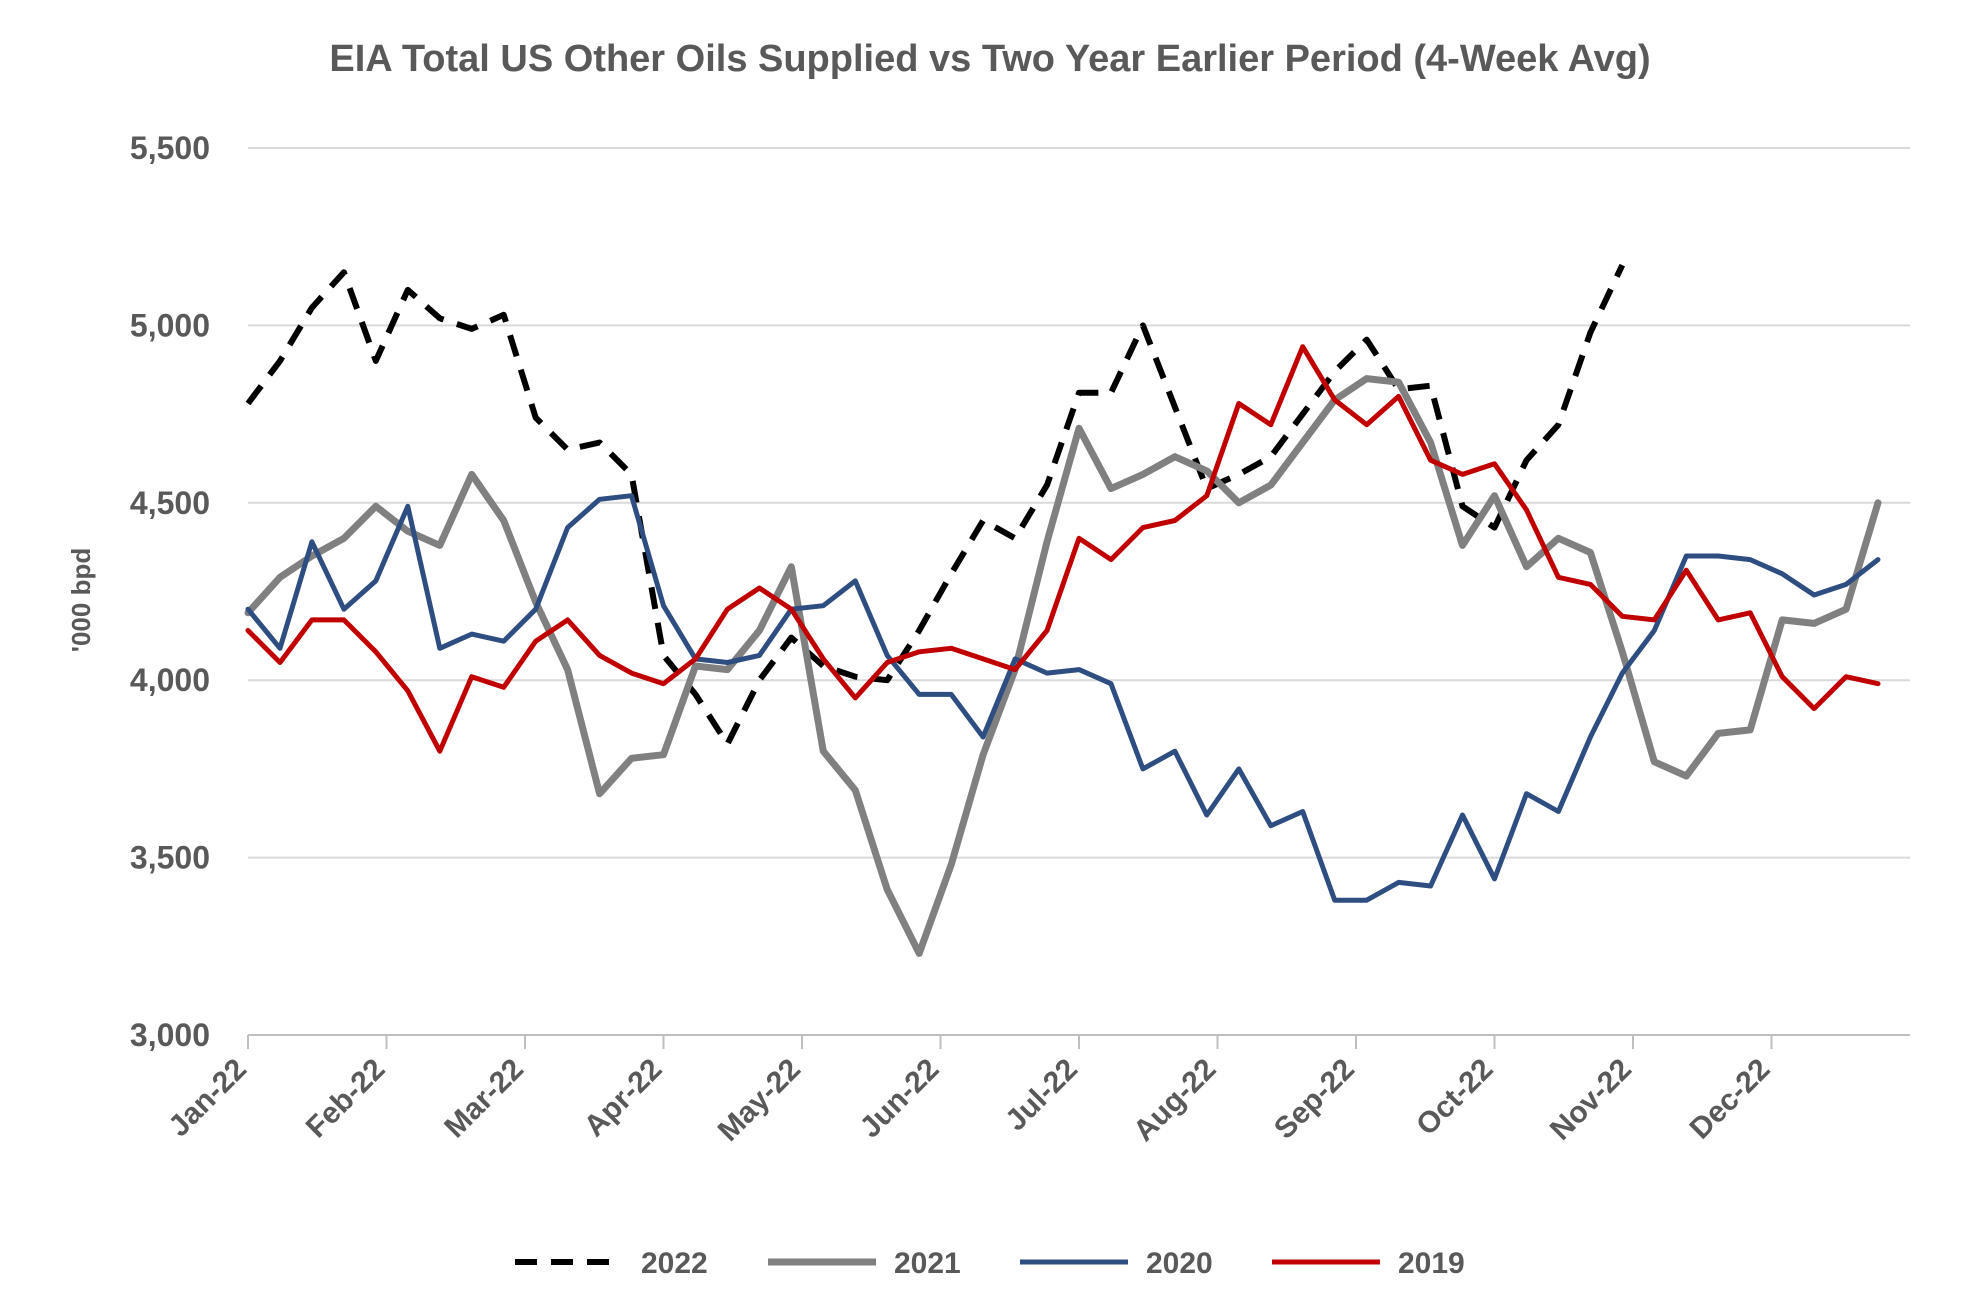  Describe the element at coordinates (1454, 1097) in the screenshot. I see `x-tick-label: Oct-22` at that location.